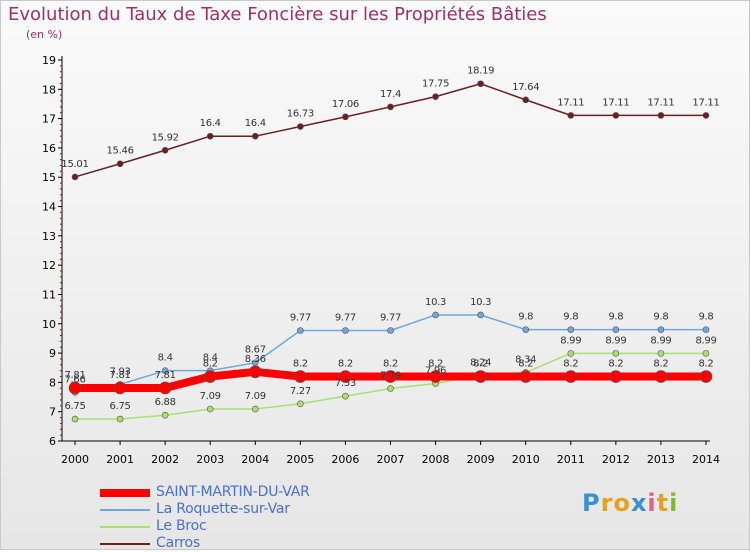 The height and width of the screenshot is (552, 750). Describe the element at coordinates (390, 94) in the screenshot. I see `data-label: 17.4` at that location.